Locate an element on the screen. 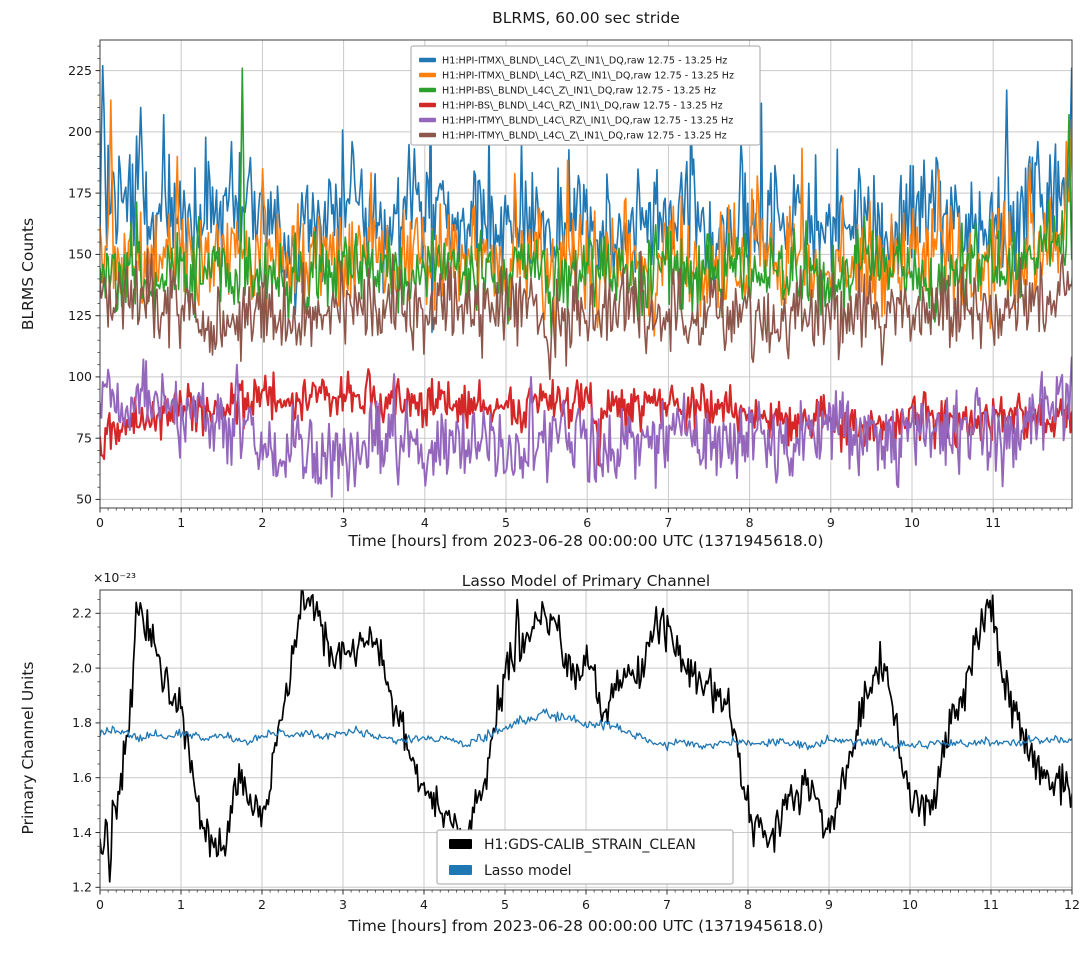 The width and height of the screenshot is (1090, 956). y-tick-label: 2.2 is located at coordinates (82, 613).